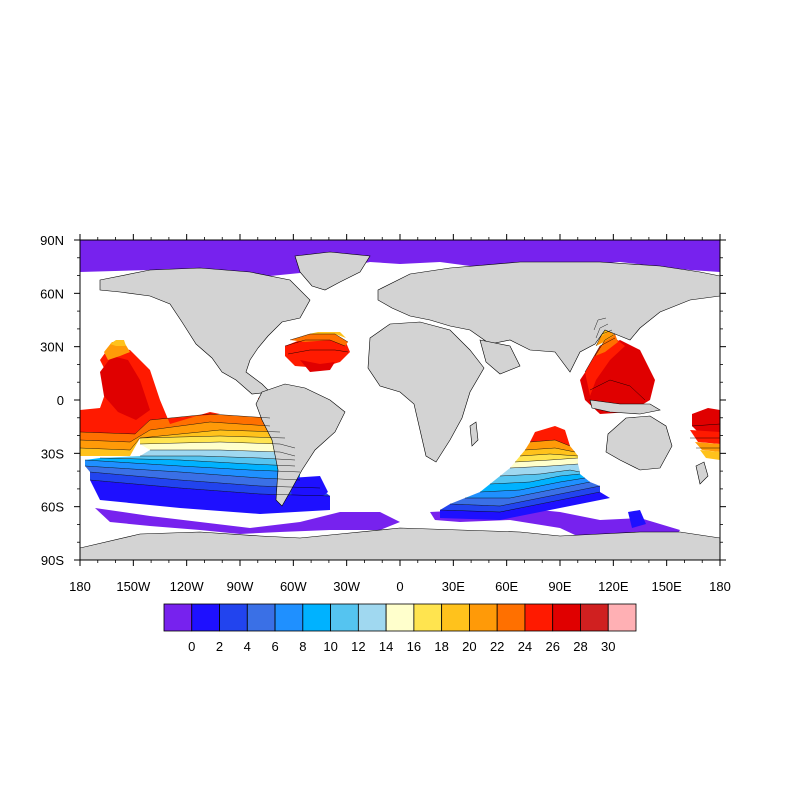  Describe the element at coordinates (346, 586) in the screenshot. I see `lon-tick-label: 30W` at that location.